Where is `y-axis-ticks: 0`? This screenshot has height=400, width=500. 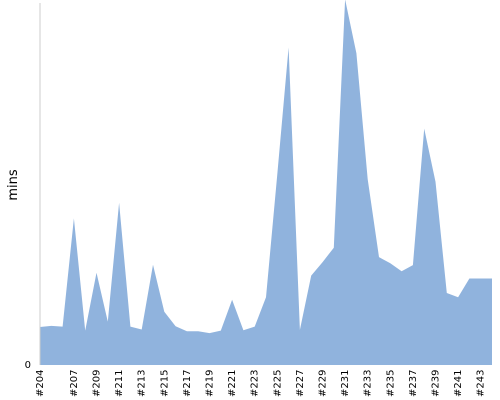 y-axis-ticks: 0 is located at coordinates (28, 365).